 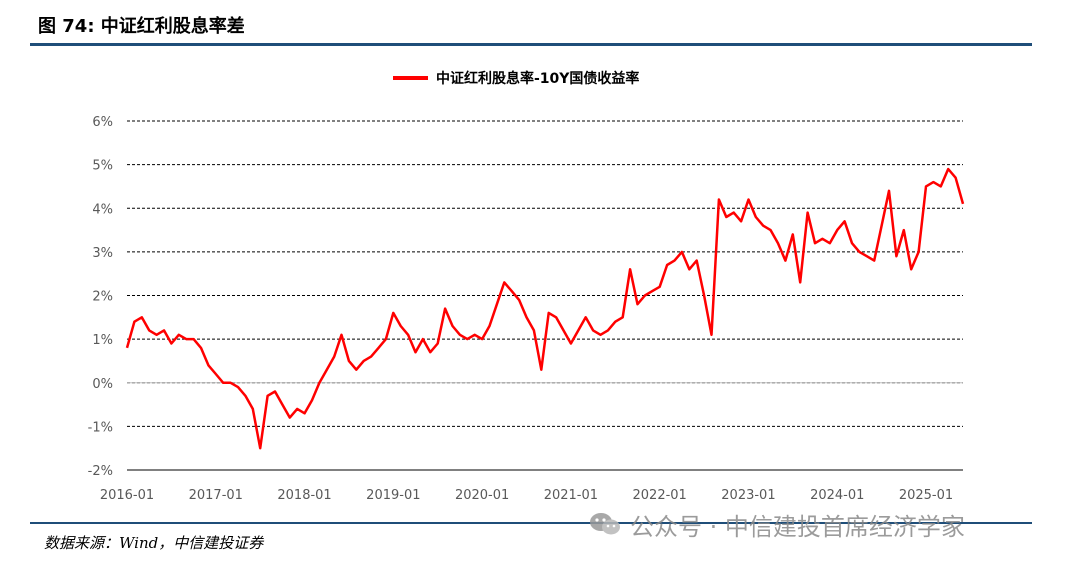 What do you see at coordinates (531, 523) in the screenshot?
I see `bottom-rule` at bounding box center [531, 523].